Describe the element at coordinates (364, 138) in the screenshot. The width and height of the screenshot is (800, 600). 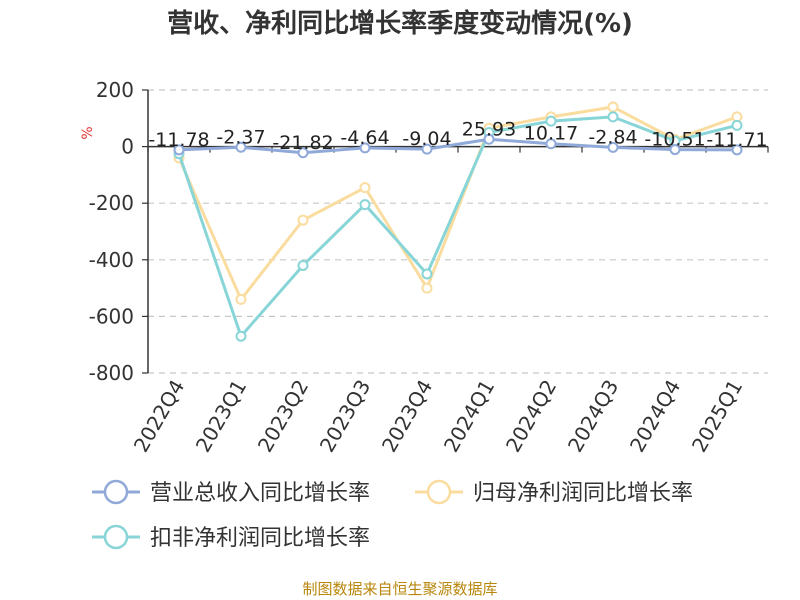
I see `data-label: -4.64` at that location.